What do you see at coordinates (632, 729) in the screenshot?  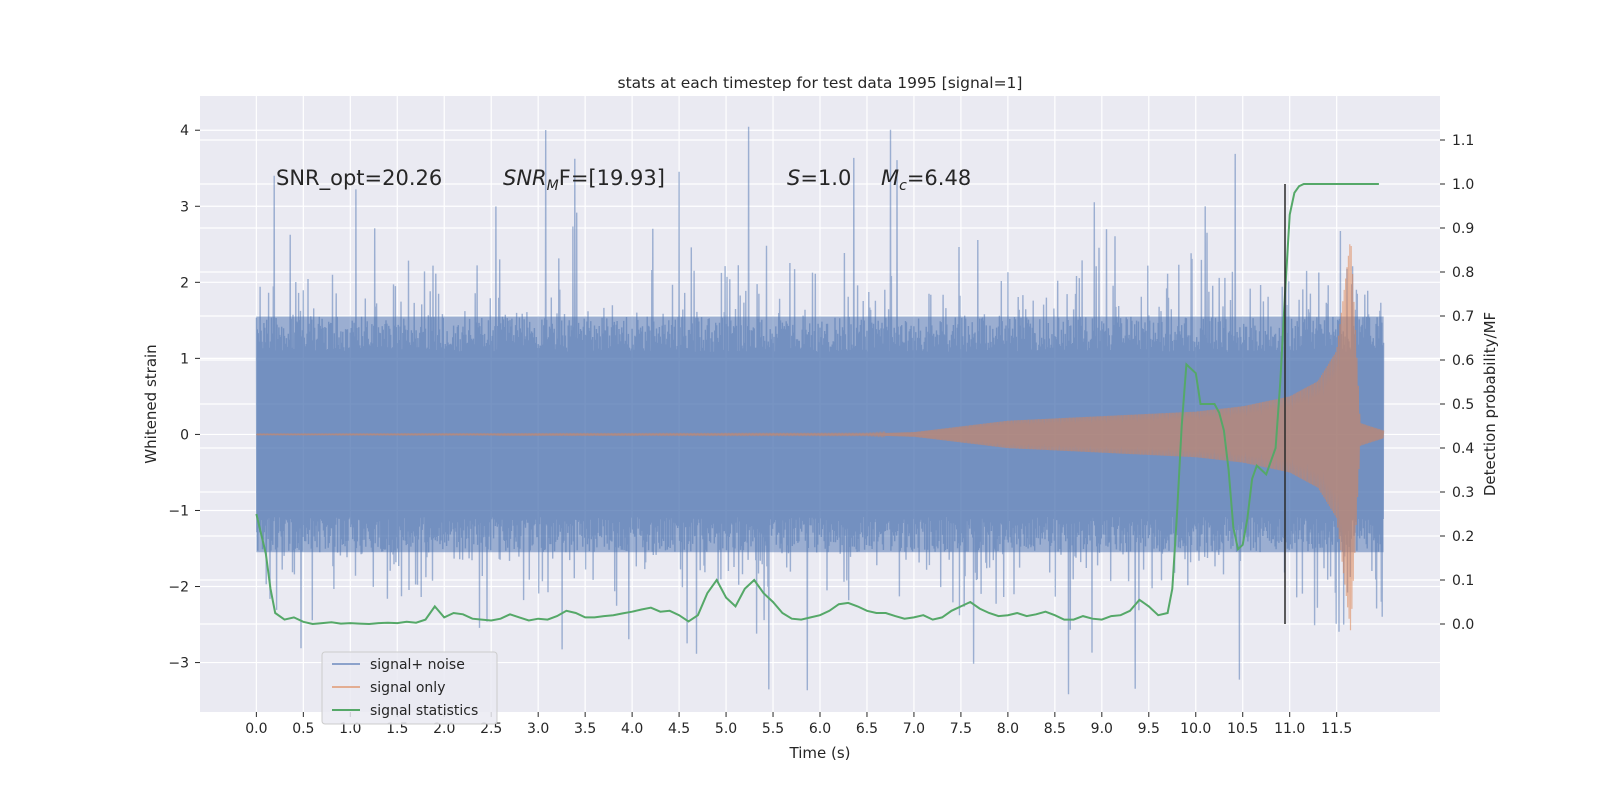 I see `x-tick-label: 4.0` at bounding box center [632, 729].